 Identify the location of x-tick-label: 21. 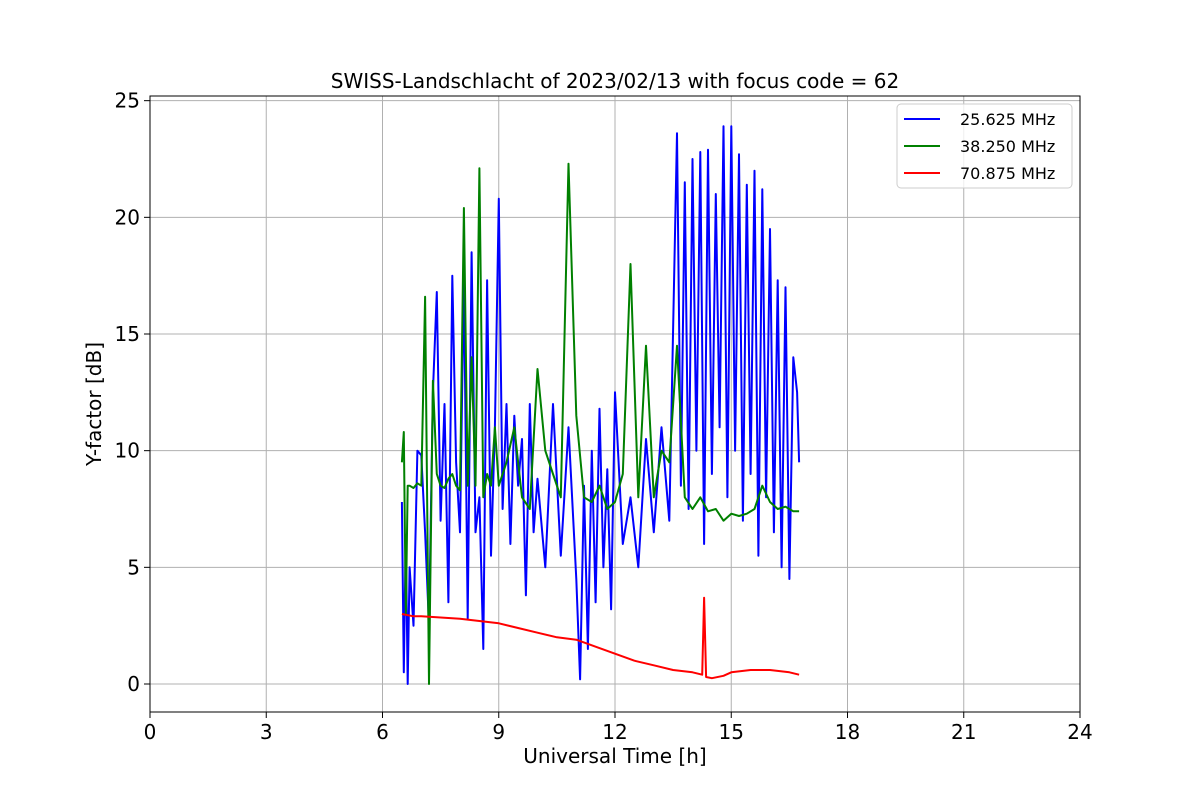
(963, 732).